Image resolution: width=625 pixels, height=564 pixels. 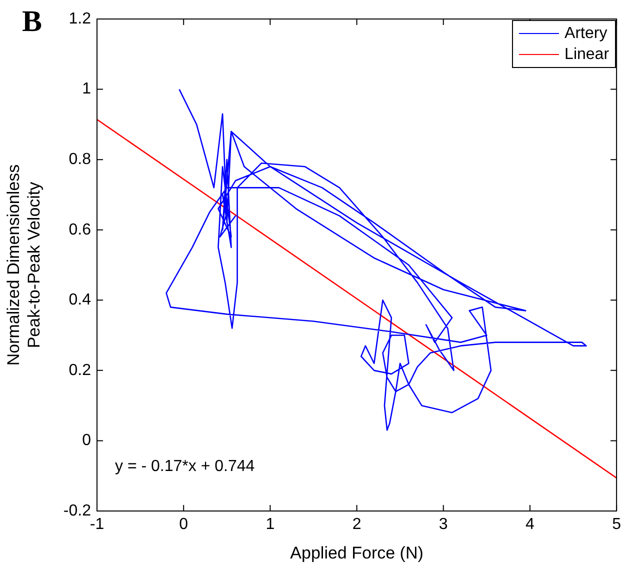 What do you see at coordinates (185, 466) in the screenshot?
I see `annotation: y = - 0.17*x + 0.744` at bounding box center [185, 466].